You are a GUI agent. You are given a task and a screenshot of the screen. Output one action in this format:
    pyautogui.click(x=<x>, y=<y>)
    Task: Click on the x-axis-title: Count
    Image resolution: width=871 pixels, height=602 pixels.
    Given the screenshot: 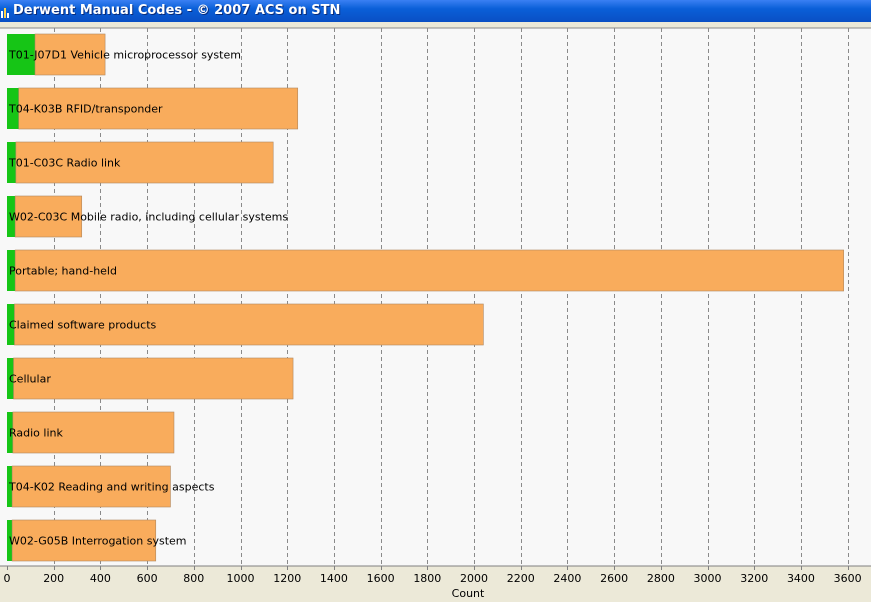 What is the action you would take?
    pyautogui.click(x=468, y=593)
    